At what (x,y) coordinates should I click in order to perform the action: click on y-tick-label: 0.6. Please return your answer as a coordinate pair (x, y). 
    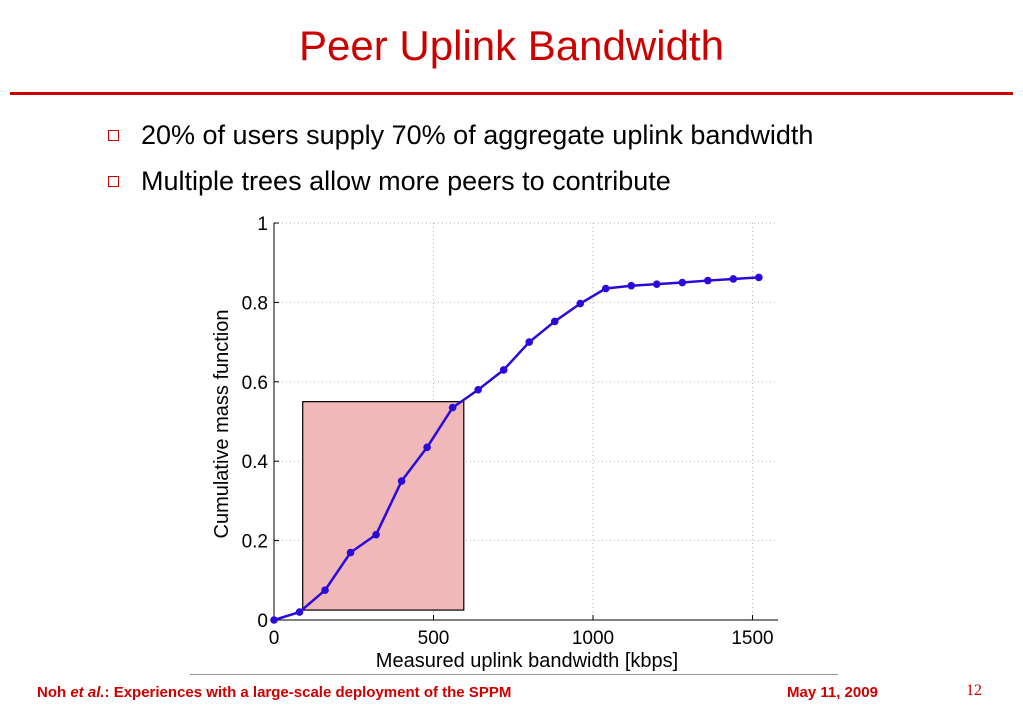
    Looking at the image, I should click on (255, 383).